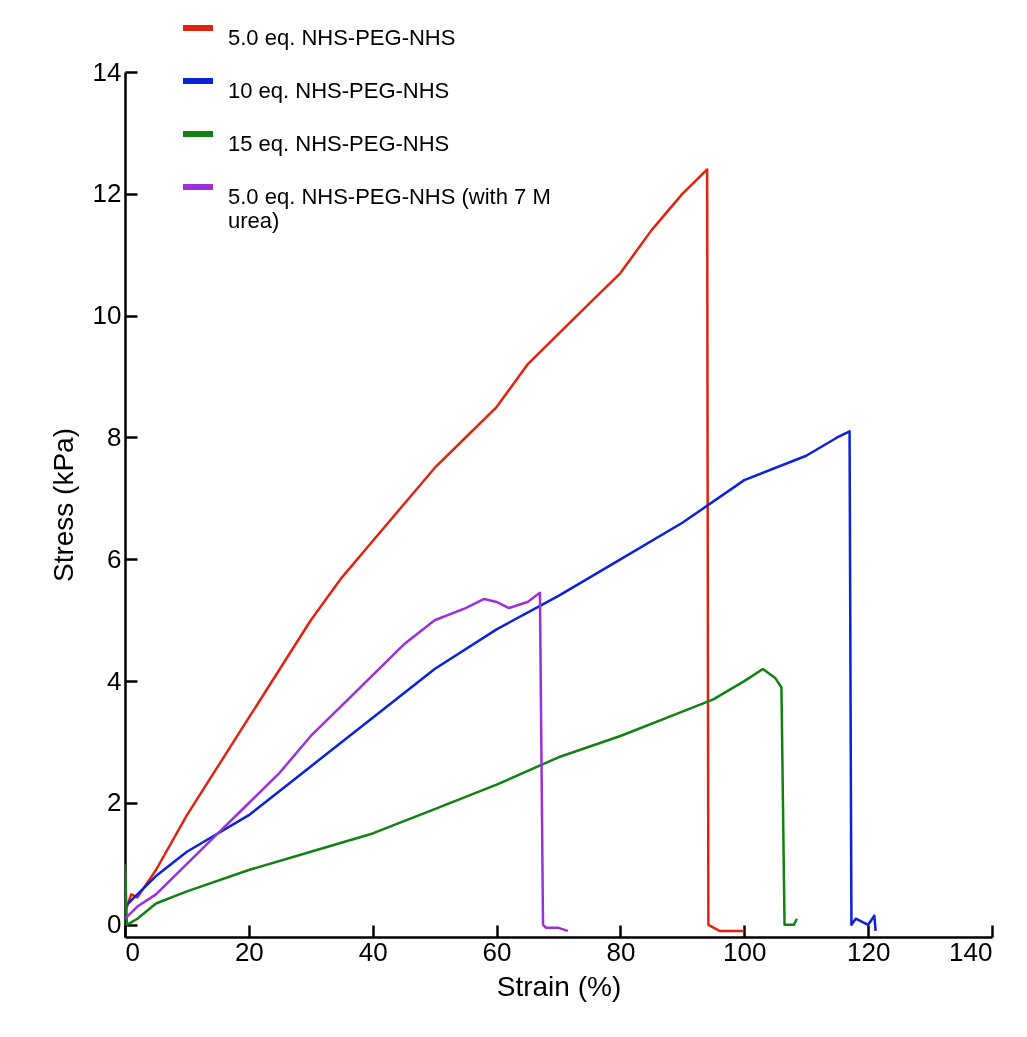 The image size is (1027, 1037). Describe the element at coordinates (249, 951) in the screenshot. I see `x-tick-label: 20` at that location.